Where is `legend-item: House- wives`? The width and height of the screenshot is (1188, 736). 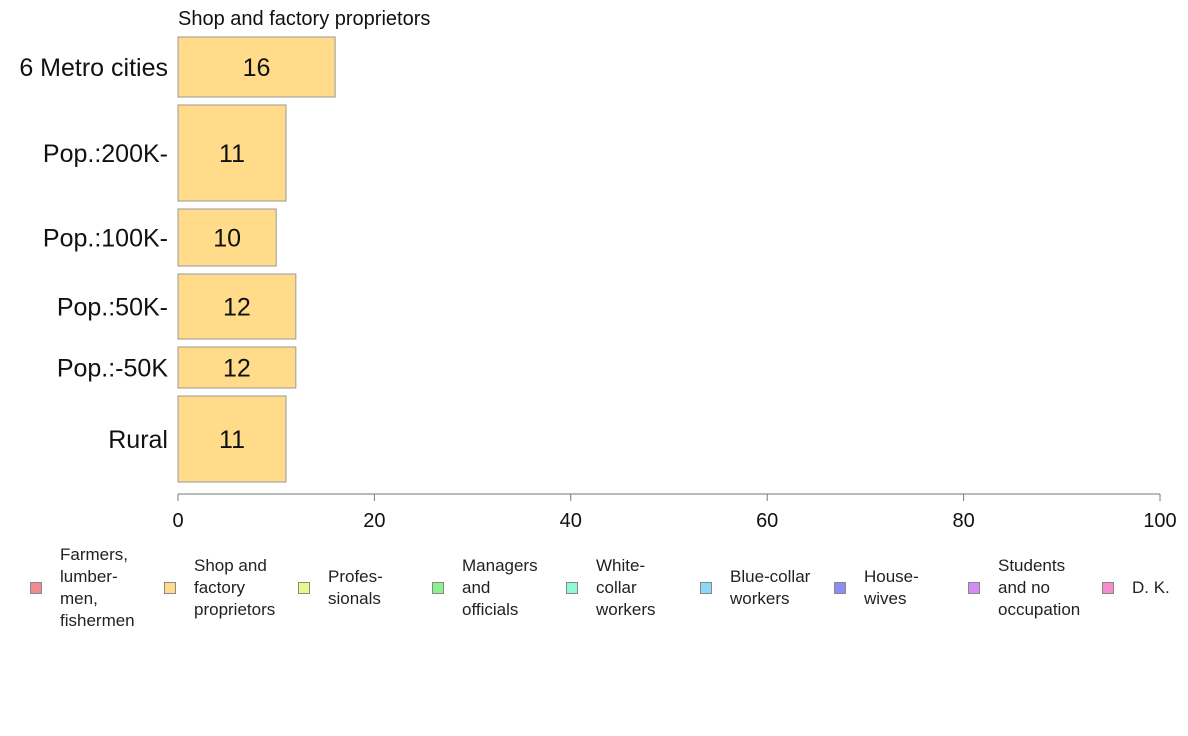 legend-item: House- wives is located at coordinates (876, 581).